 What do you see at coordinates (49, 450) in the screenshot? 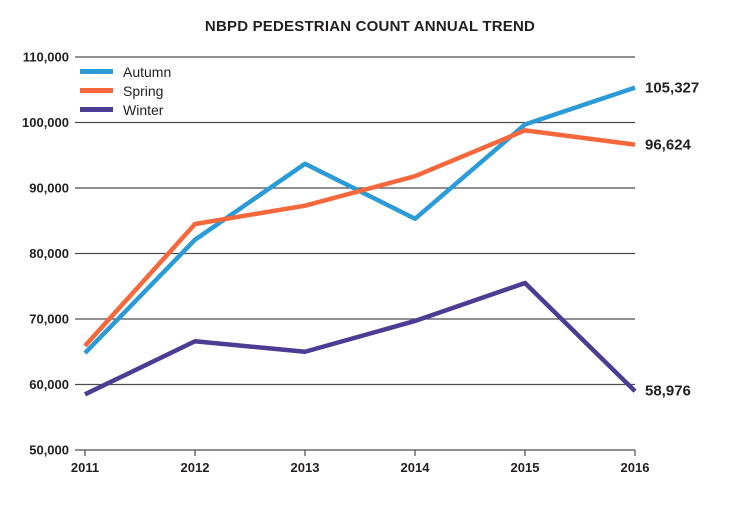
I see `y-tick-label: 50,000` at bounding box center [49, 450].